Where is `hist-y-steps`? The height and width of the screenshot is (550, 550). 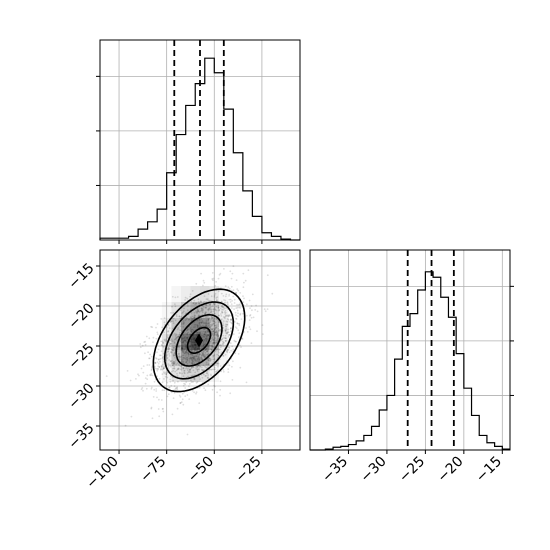
hist-y-steps is located at coordinates (410, 361).